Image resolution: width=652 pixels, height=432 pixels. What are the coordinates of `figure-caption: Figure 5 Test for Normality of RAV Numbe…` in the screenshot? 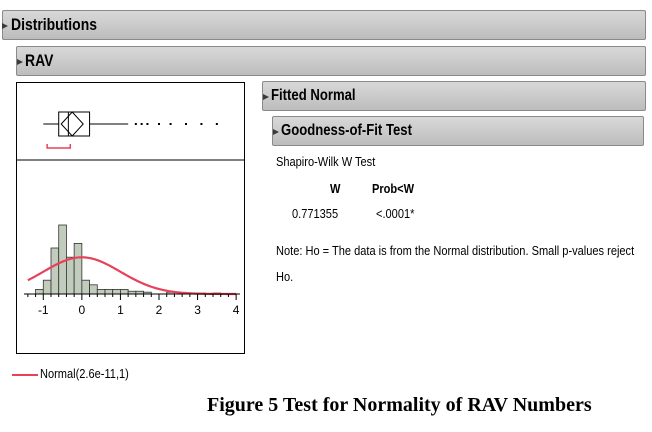 It's located at (399, 405).